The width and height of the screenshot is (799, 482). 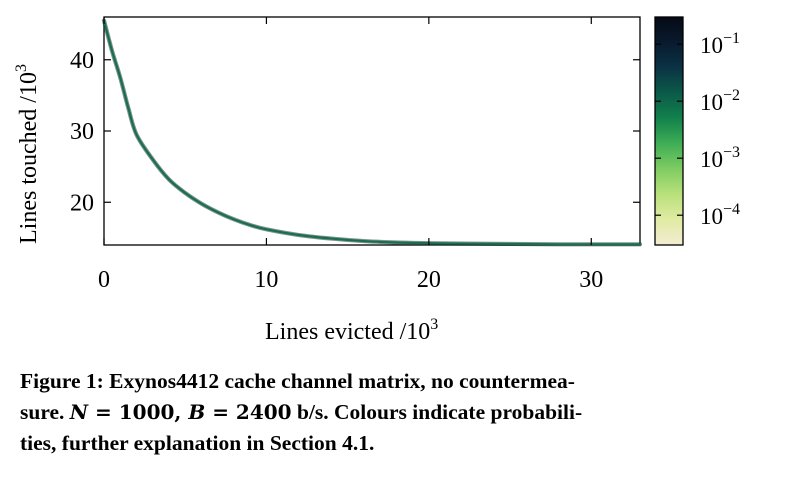 What do you see at coordinates (197, 412) in the screenshot?
I see `caption-symbol-b: B` at bounding box center [197, 412].